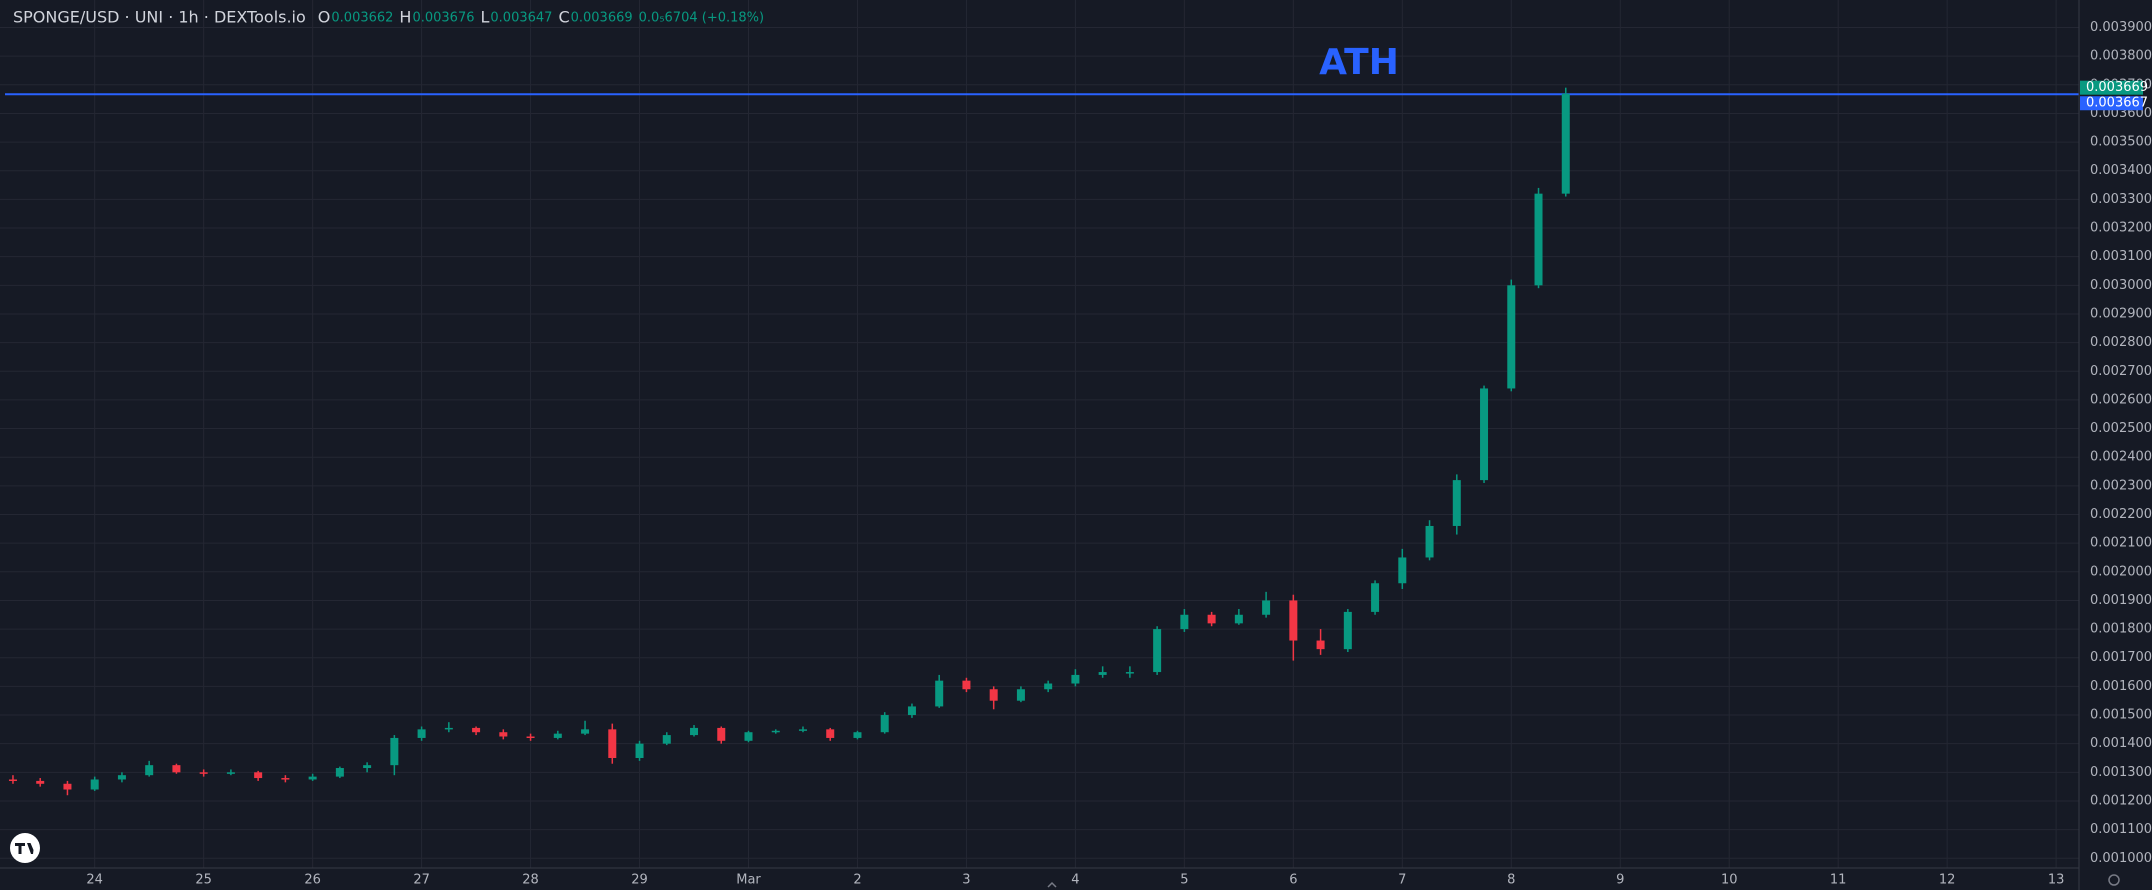 Image resolution: width=2152 pixels, height=890 pixels. Describe the element at coordinates (1293, 880) in the screenshot. I see `x-tick-label: 6` at that location.